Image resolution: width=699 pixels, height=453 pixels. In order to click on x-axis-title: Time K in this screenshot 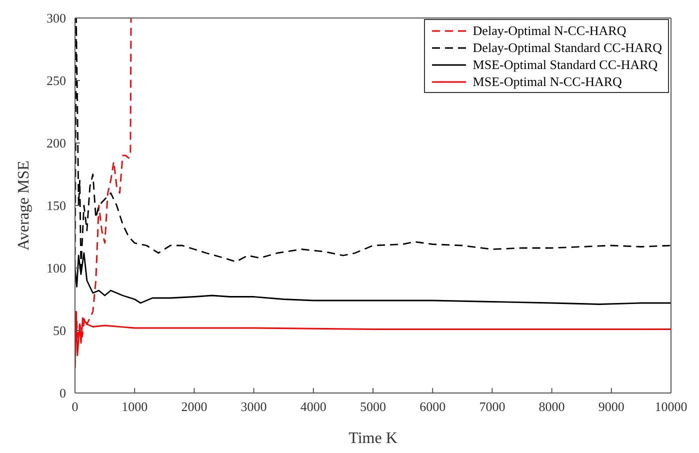, I will do `click(373, 438)`.